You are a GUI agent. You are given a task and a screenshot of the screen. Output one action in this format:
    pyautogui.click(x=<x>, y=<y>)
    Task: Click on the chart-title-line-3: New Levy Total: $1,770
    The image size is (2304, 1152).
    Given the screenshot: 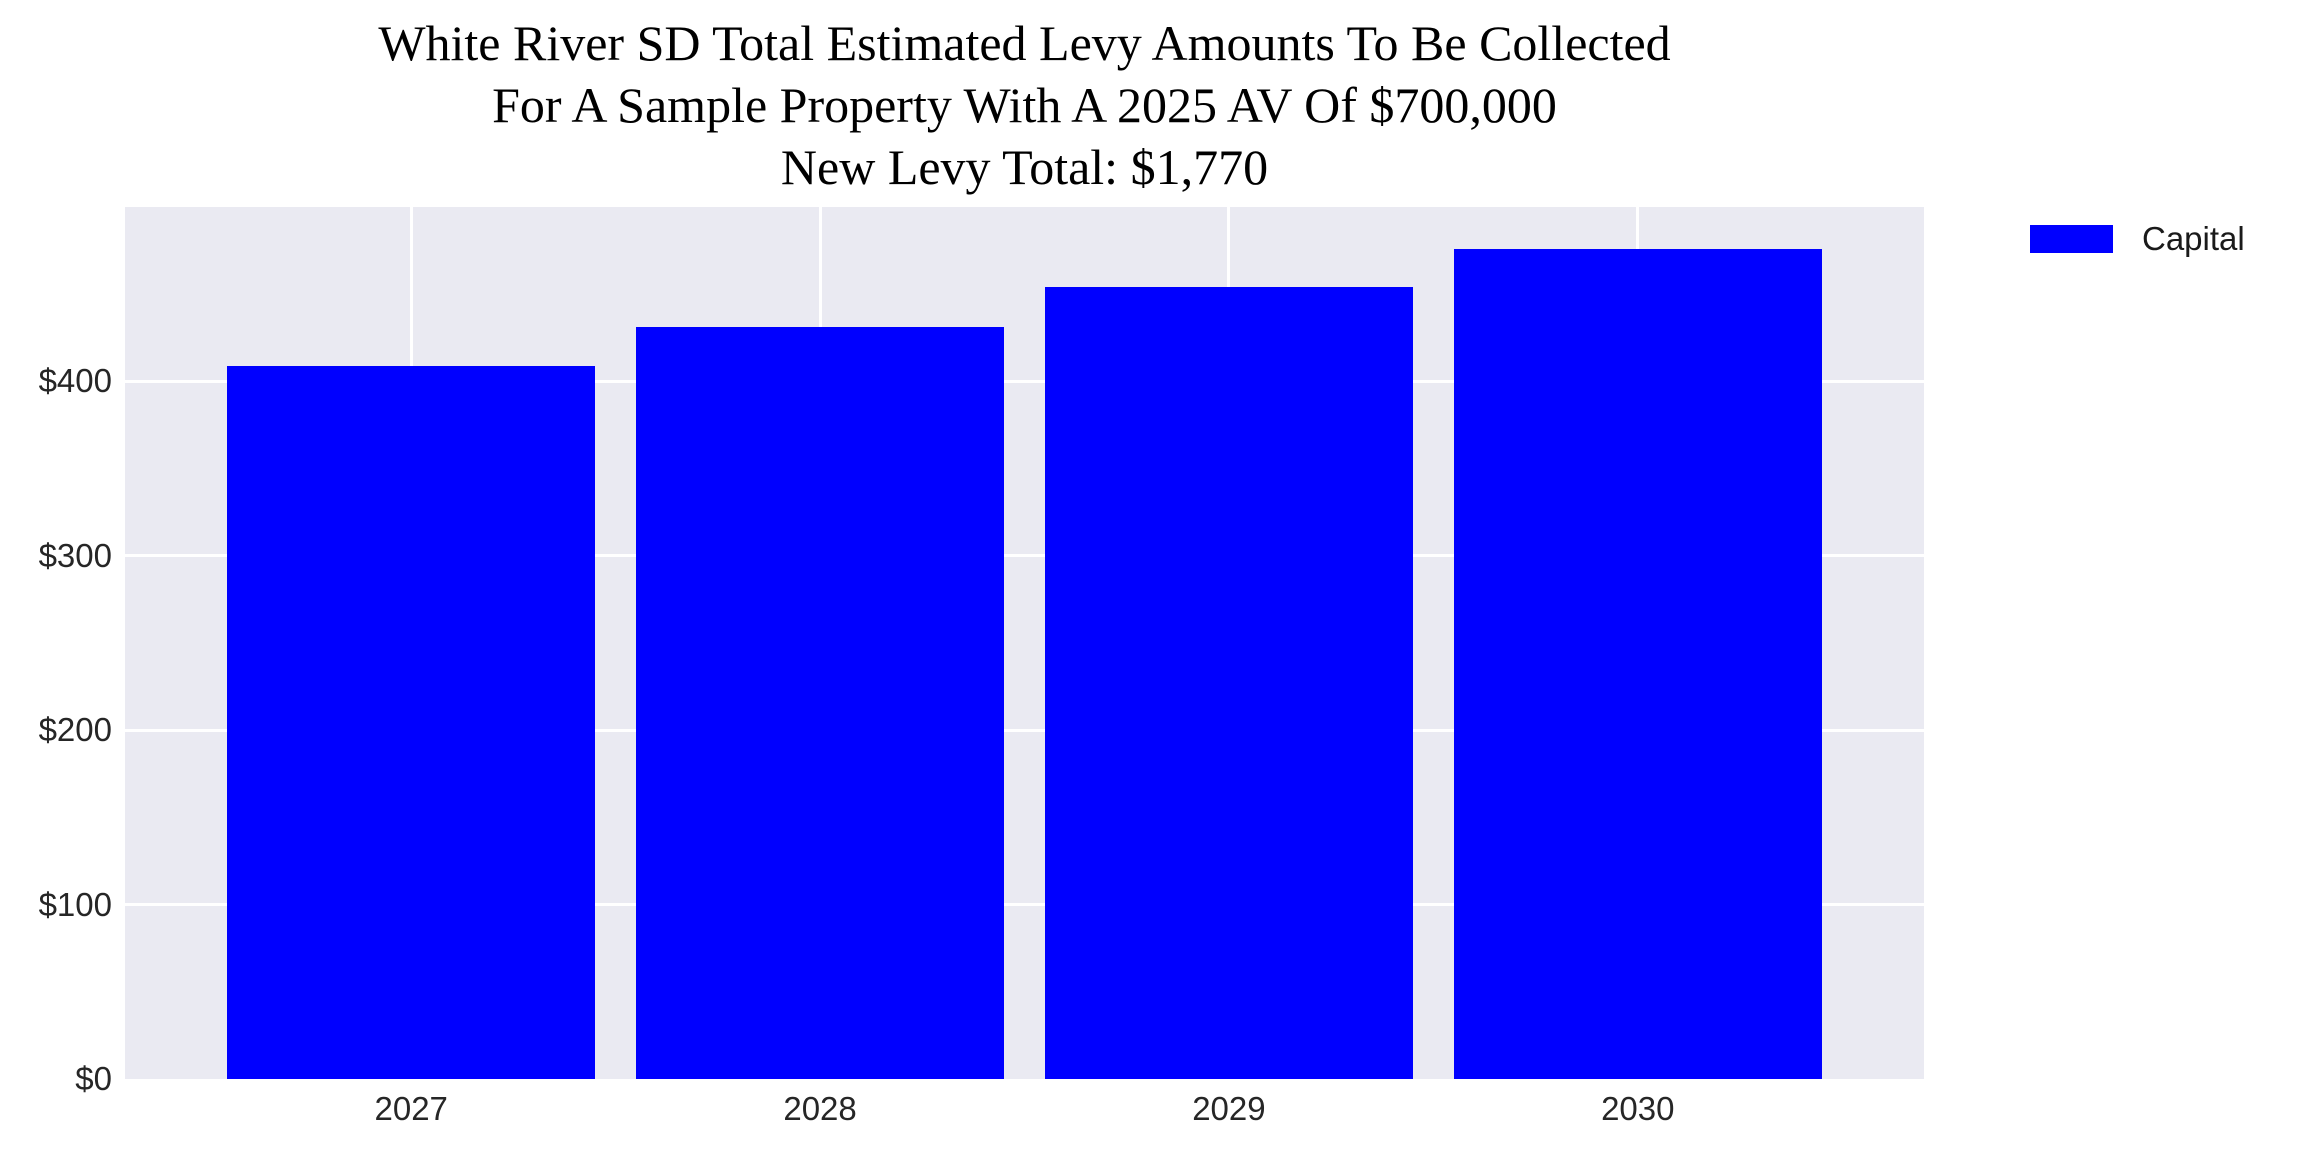 What is the action you would take?
    pyautogui.click(x=1024, y=167)
    